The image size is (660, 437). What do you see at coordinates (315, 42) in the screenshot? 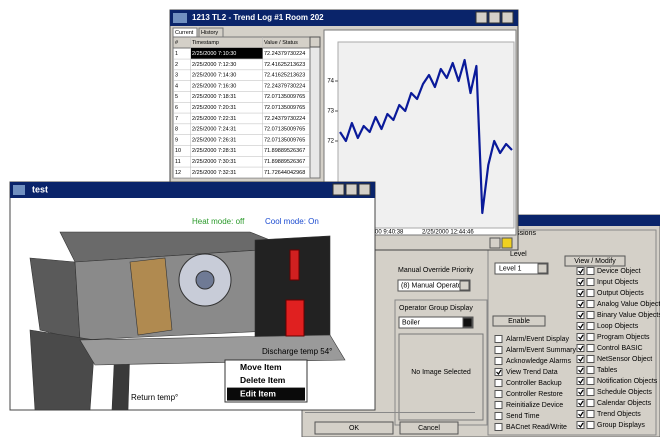
I see `scroll-up` at bounding box center [315, 42].